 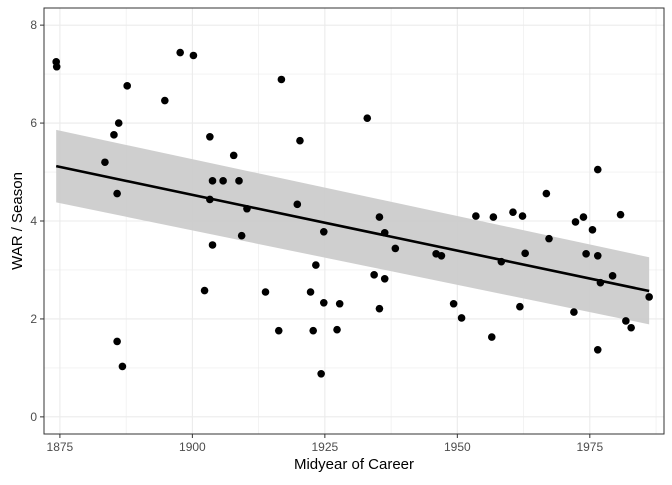 I want to click on x-tick-label: 1900, so click(x=192, y=447).